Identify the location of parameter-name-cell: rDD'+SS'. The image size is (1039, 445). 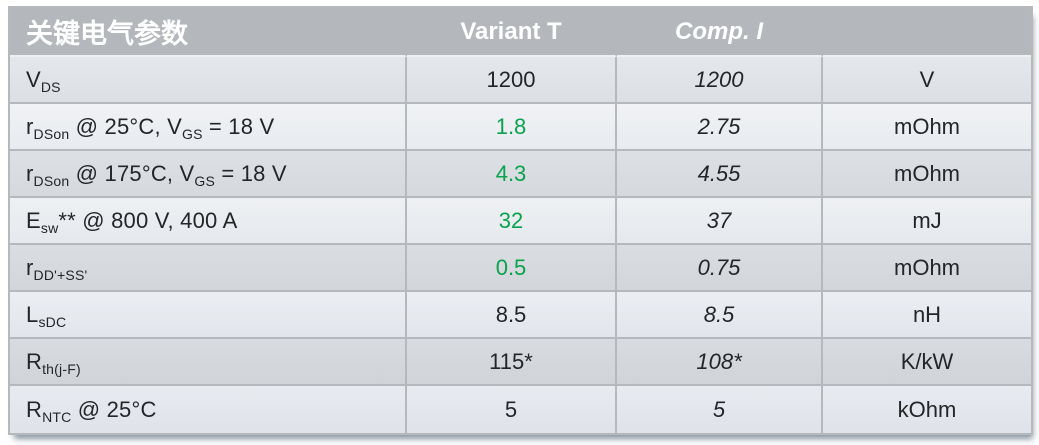
(208, 268).